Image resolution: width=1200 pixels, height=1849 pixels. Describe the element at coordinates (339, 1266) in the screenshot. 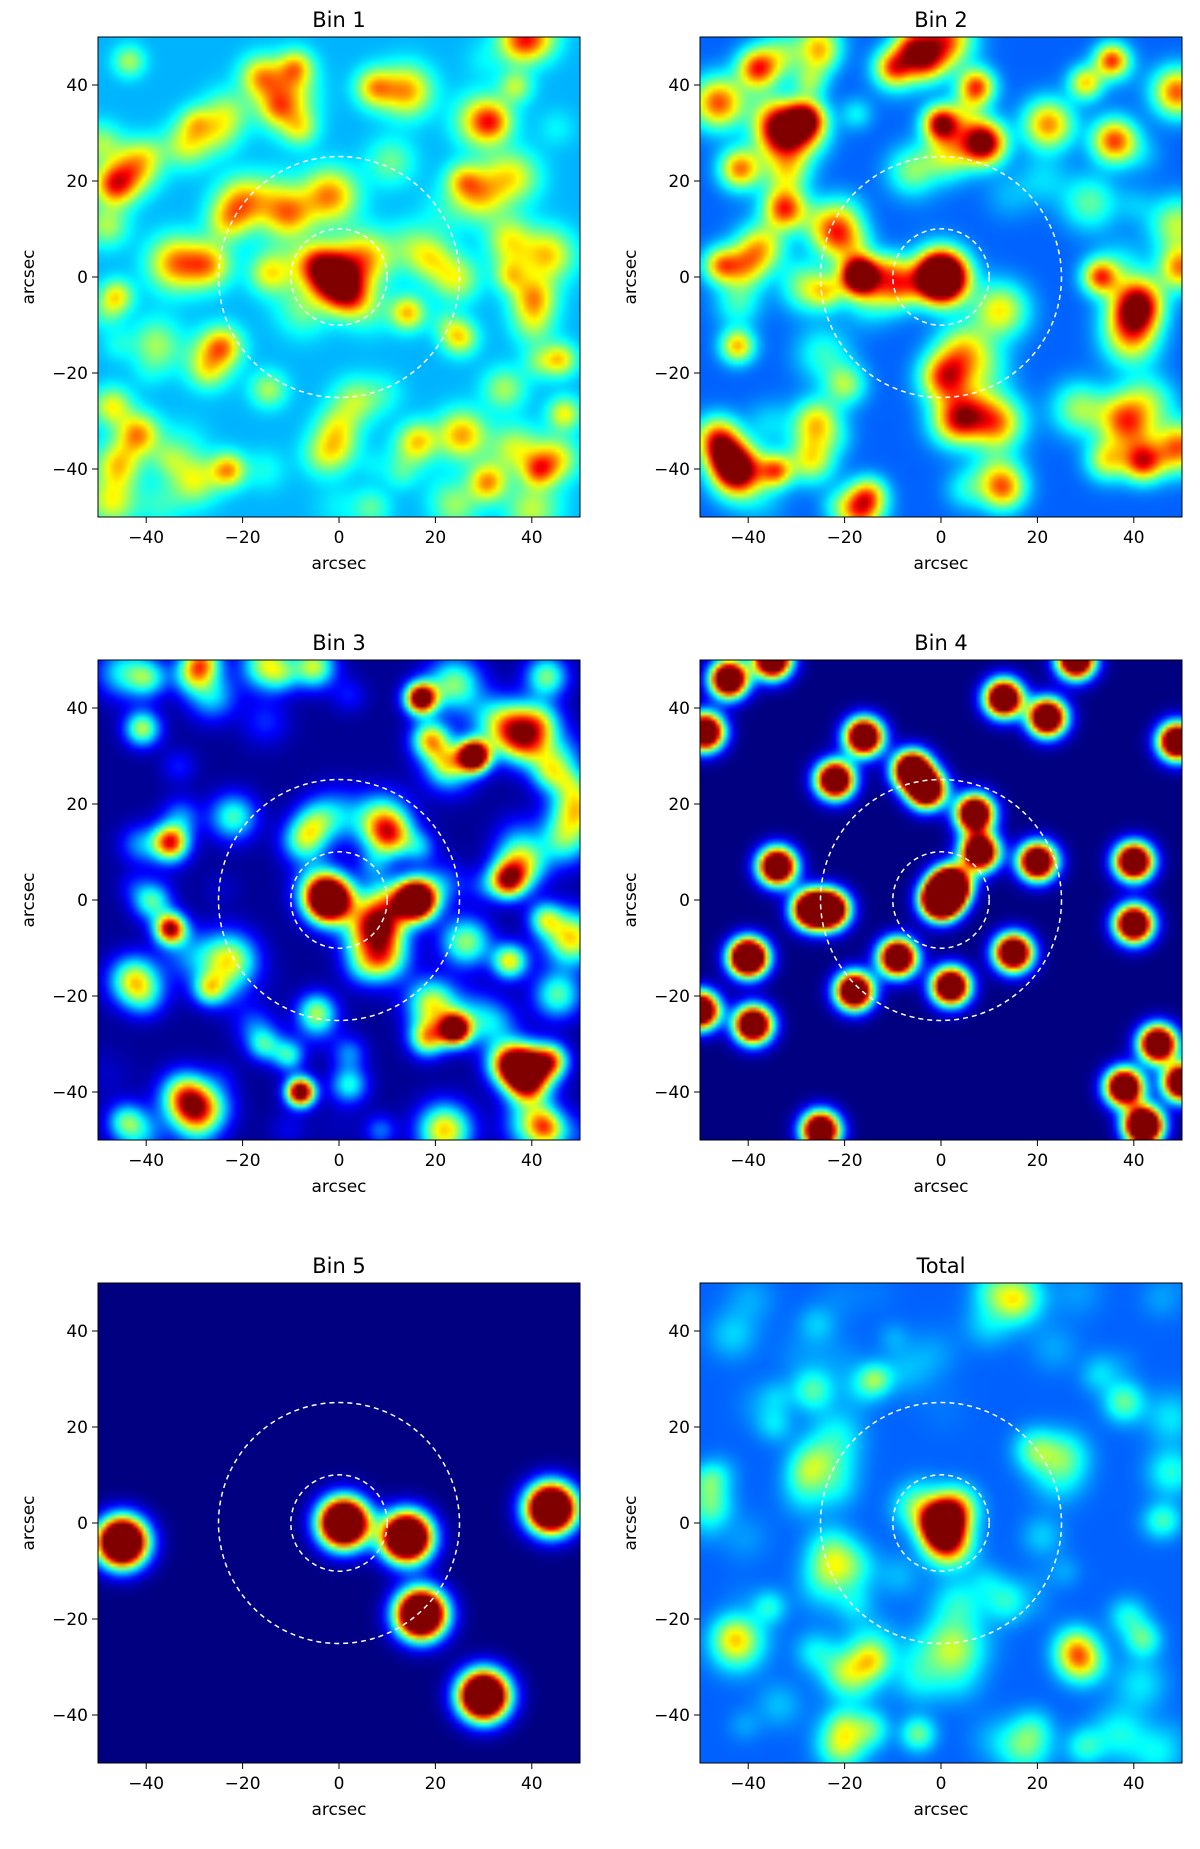

I see `panel-title: Bin 5` at that location.